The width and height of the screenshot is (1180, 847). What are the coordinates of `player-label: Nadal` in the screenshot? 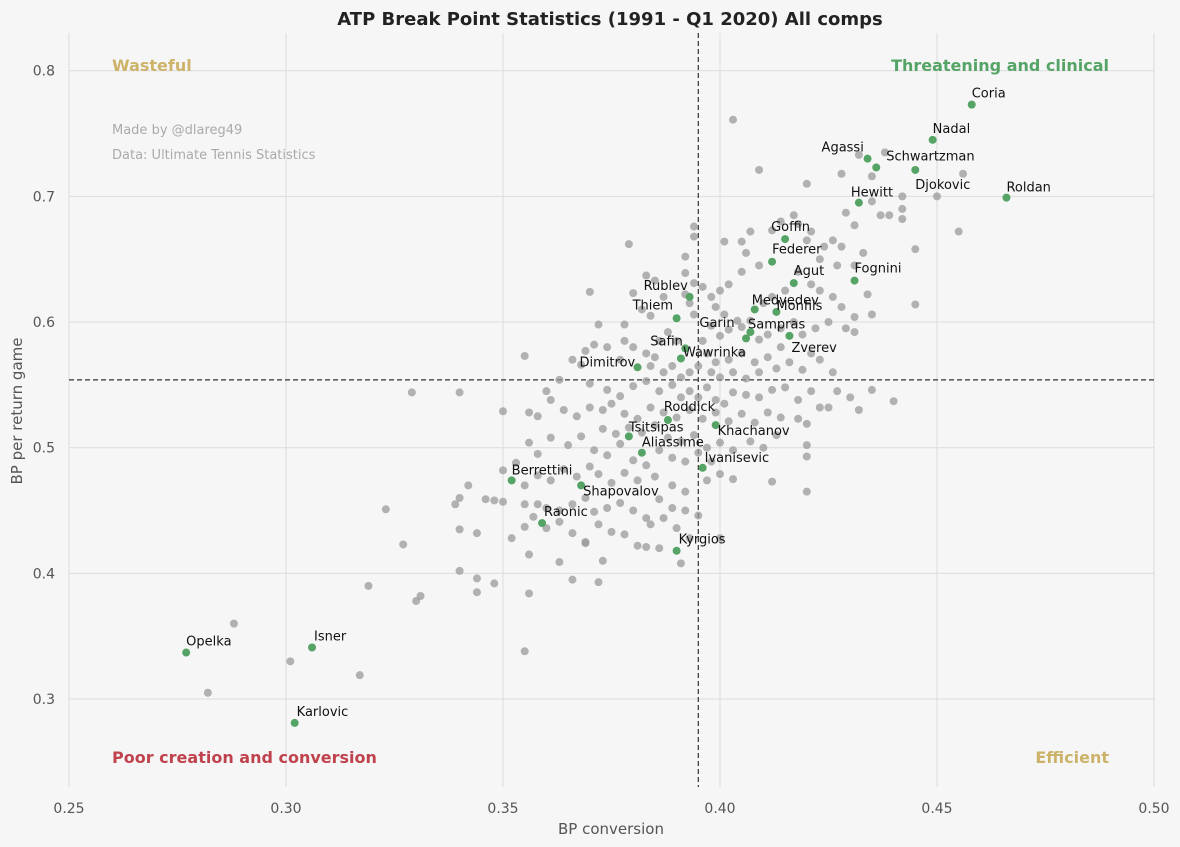 It's located at (952, 129).